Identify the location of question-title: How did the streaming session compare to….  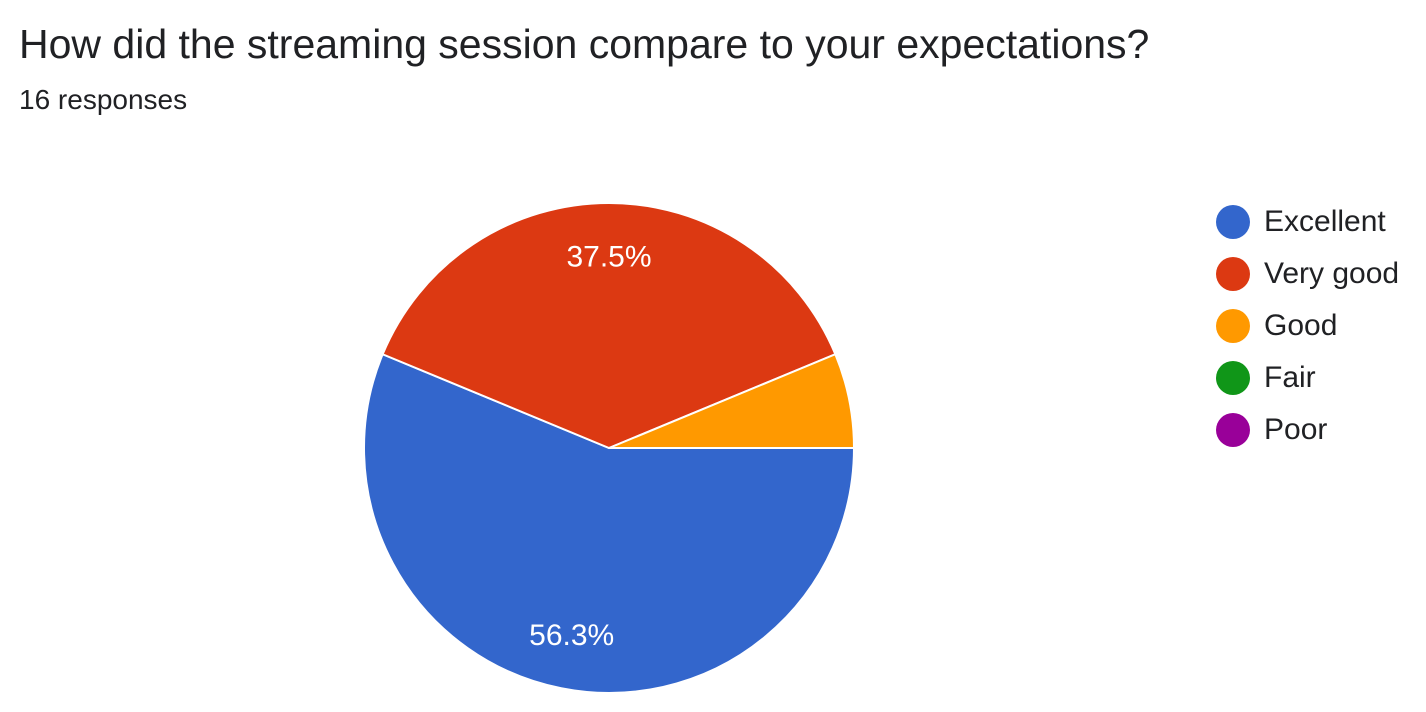
(584, 44).